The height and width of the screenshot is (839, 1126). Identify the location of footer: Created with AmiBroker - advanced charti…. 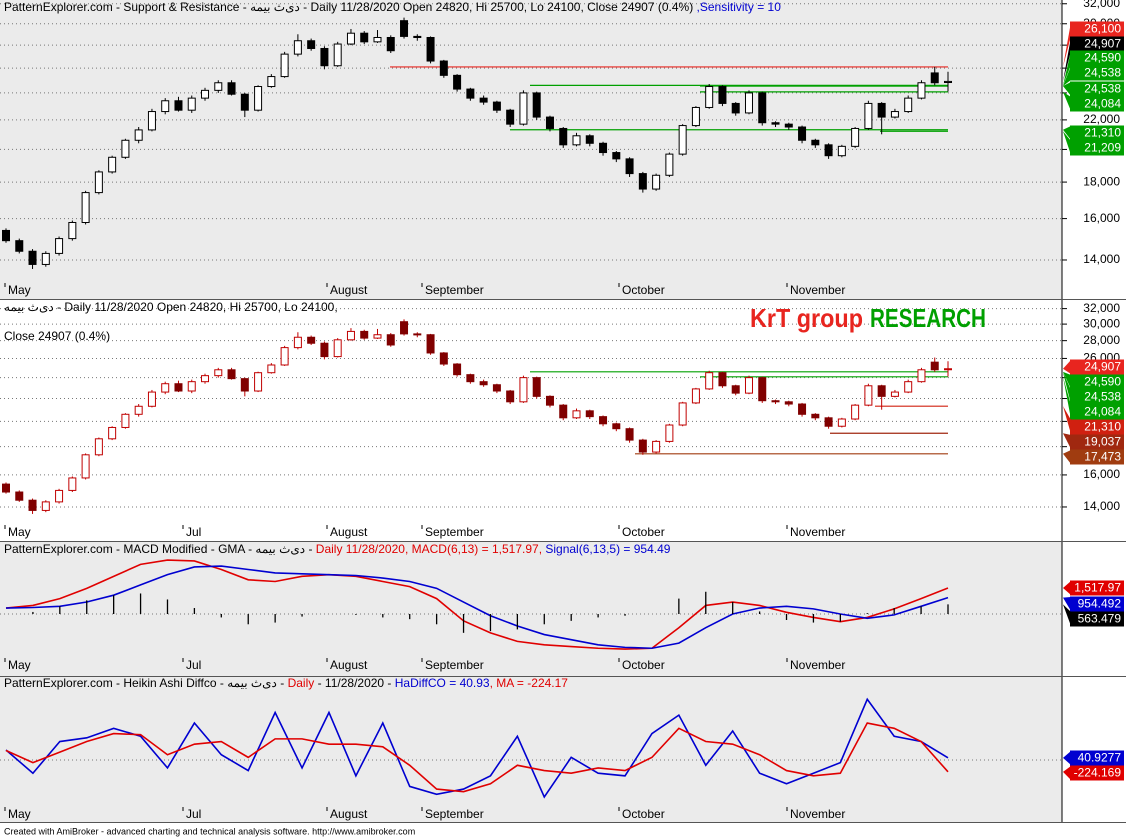
(209, 831).